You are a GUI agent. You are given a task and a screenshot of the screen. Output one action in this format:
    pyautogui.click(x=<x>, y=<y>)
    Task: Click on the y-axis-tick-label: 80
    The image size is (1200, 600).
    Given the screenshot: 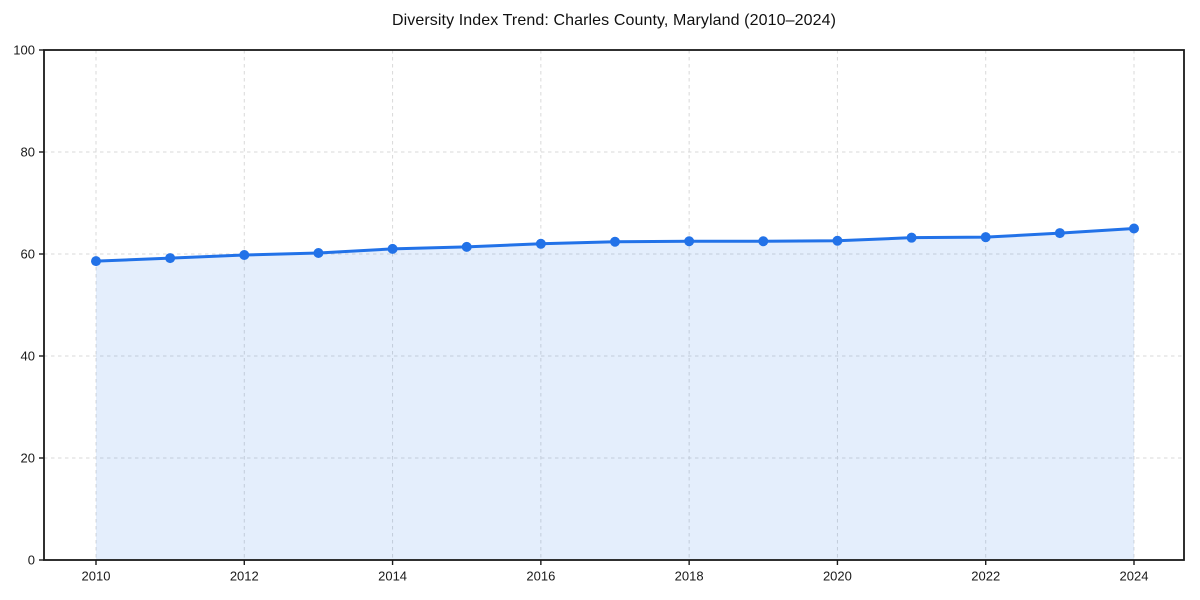 What is the action you would take?
    pyautogui.click(x=28, y=152)
    